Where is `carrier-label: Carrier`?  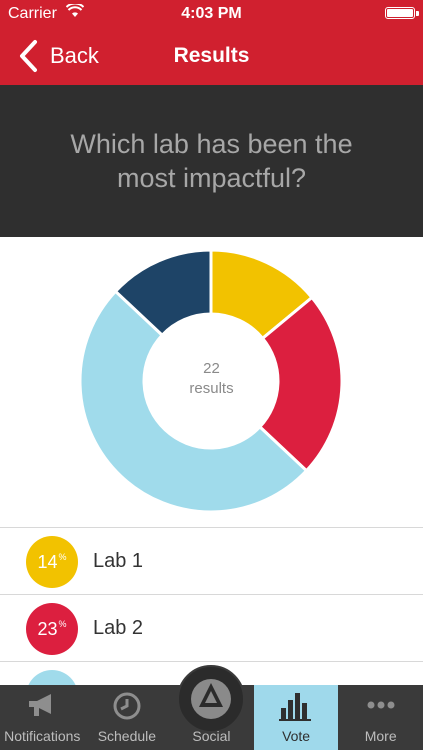
carrier-label: Carrier is located at coordinates (32, 13).